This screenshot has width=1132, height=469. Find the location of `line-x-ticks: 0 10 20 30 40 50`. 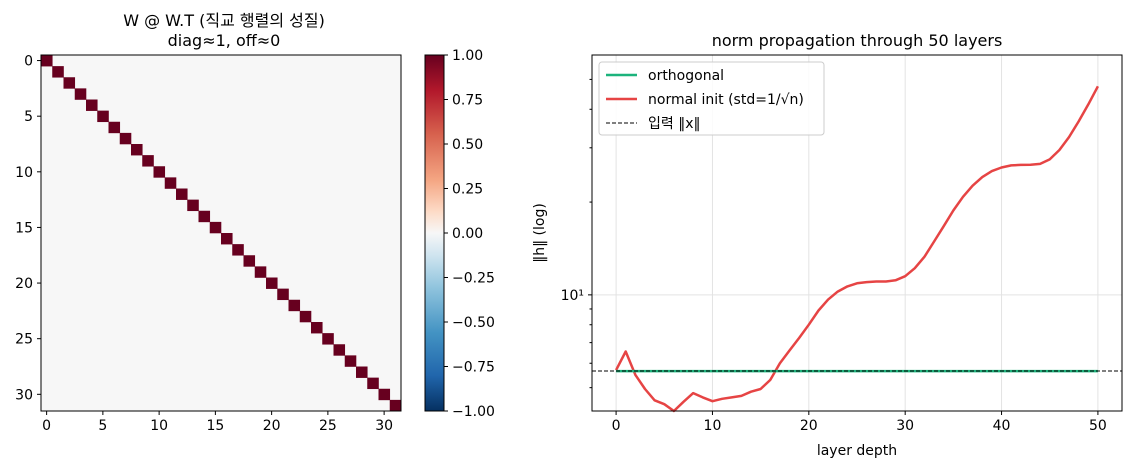

line-x-ticks: 0 10 20 30 40 50 is located at coordinates (859, 422).